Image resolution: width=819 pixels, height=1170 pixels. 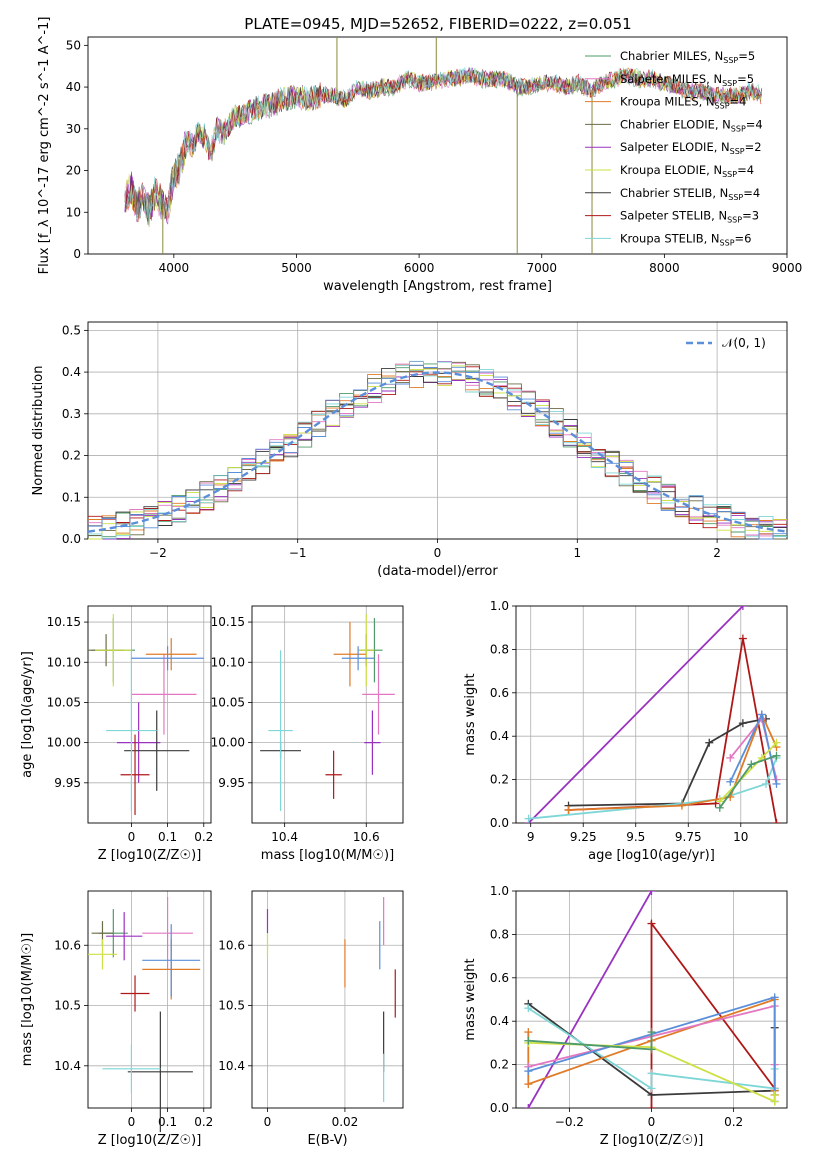 What do you see at coordinates (71, 330) in the screenshot?
I see `y-tick-label: 0.5` at bounding box center [71, 330].